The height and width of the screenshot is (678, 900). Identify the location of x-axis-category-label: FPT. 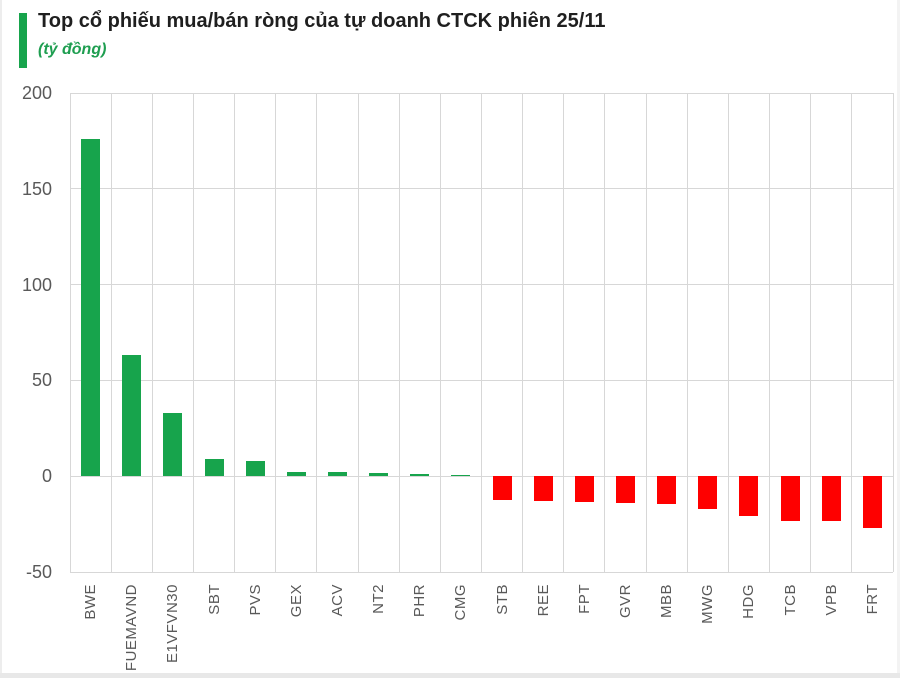
(584, 599).